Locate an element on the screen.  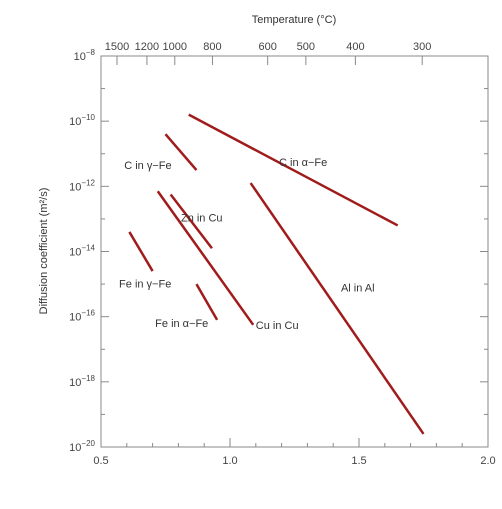
y-tick-label: 10−20 is located at coordinates (82, 446).